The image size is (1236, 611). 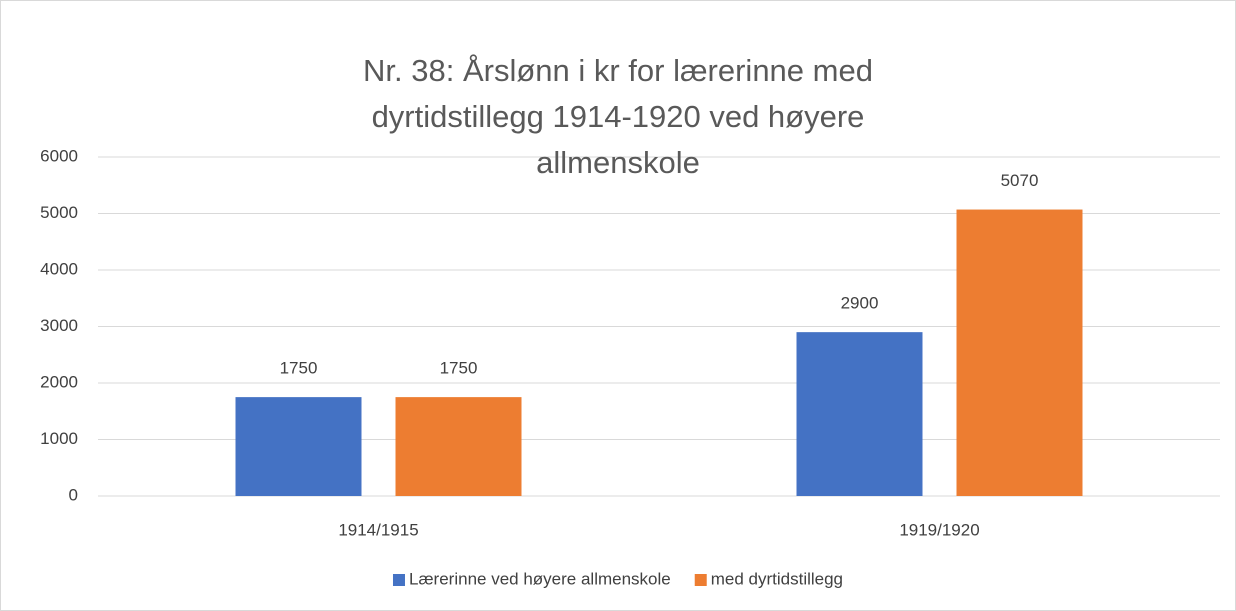 What do you see at coordinates (777, 578) in the screenshot?
I see `legend-label: med dyrtidstillegg` at bounding box center [777, 578].